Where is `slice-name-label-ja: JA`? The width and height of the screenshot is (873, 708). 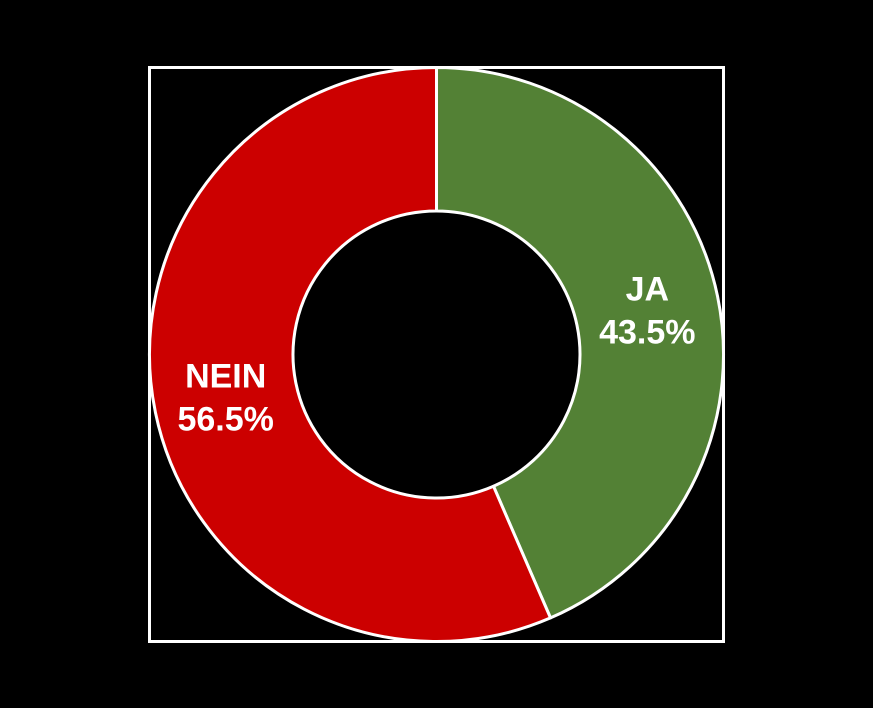
slice-name-label-ja: JA is located at coordinates (647, 289).